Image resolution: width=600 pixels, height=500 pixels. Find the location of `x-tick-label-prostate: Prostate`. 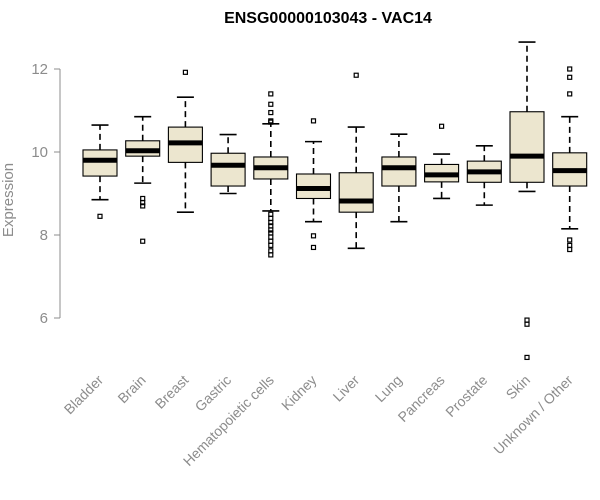

x-tick-label-prostate: Prostate is located at coordinates (466, 396).